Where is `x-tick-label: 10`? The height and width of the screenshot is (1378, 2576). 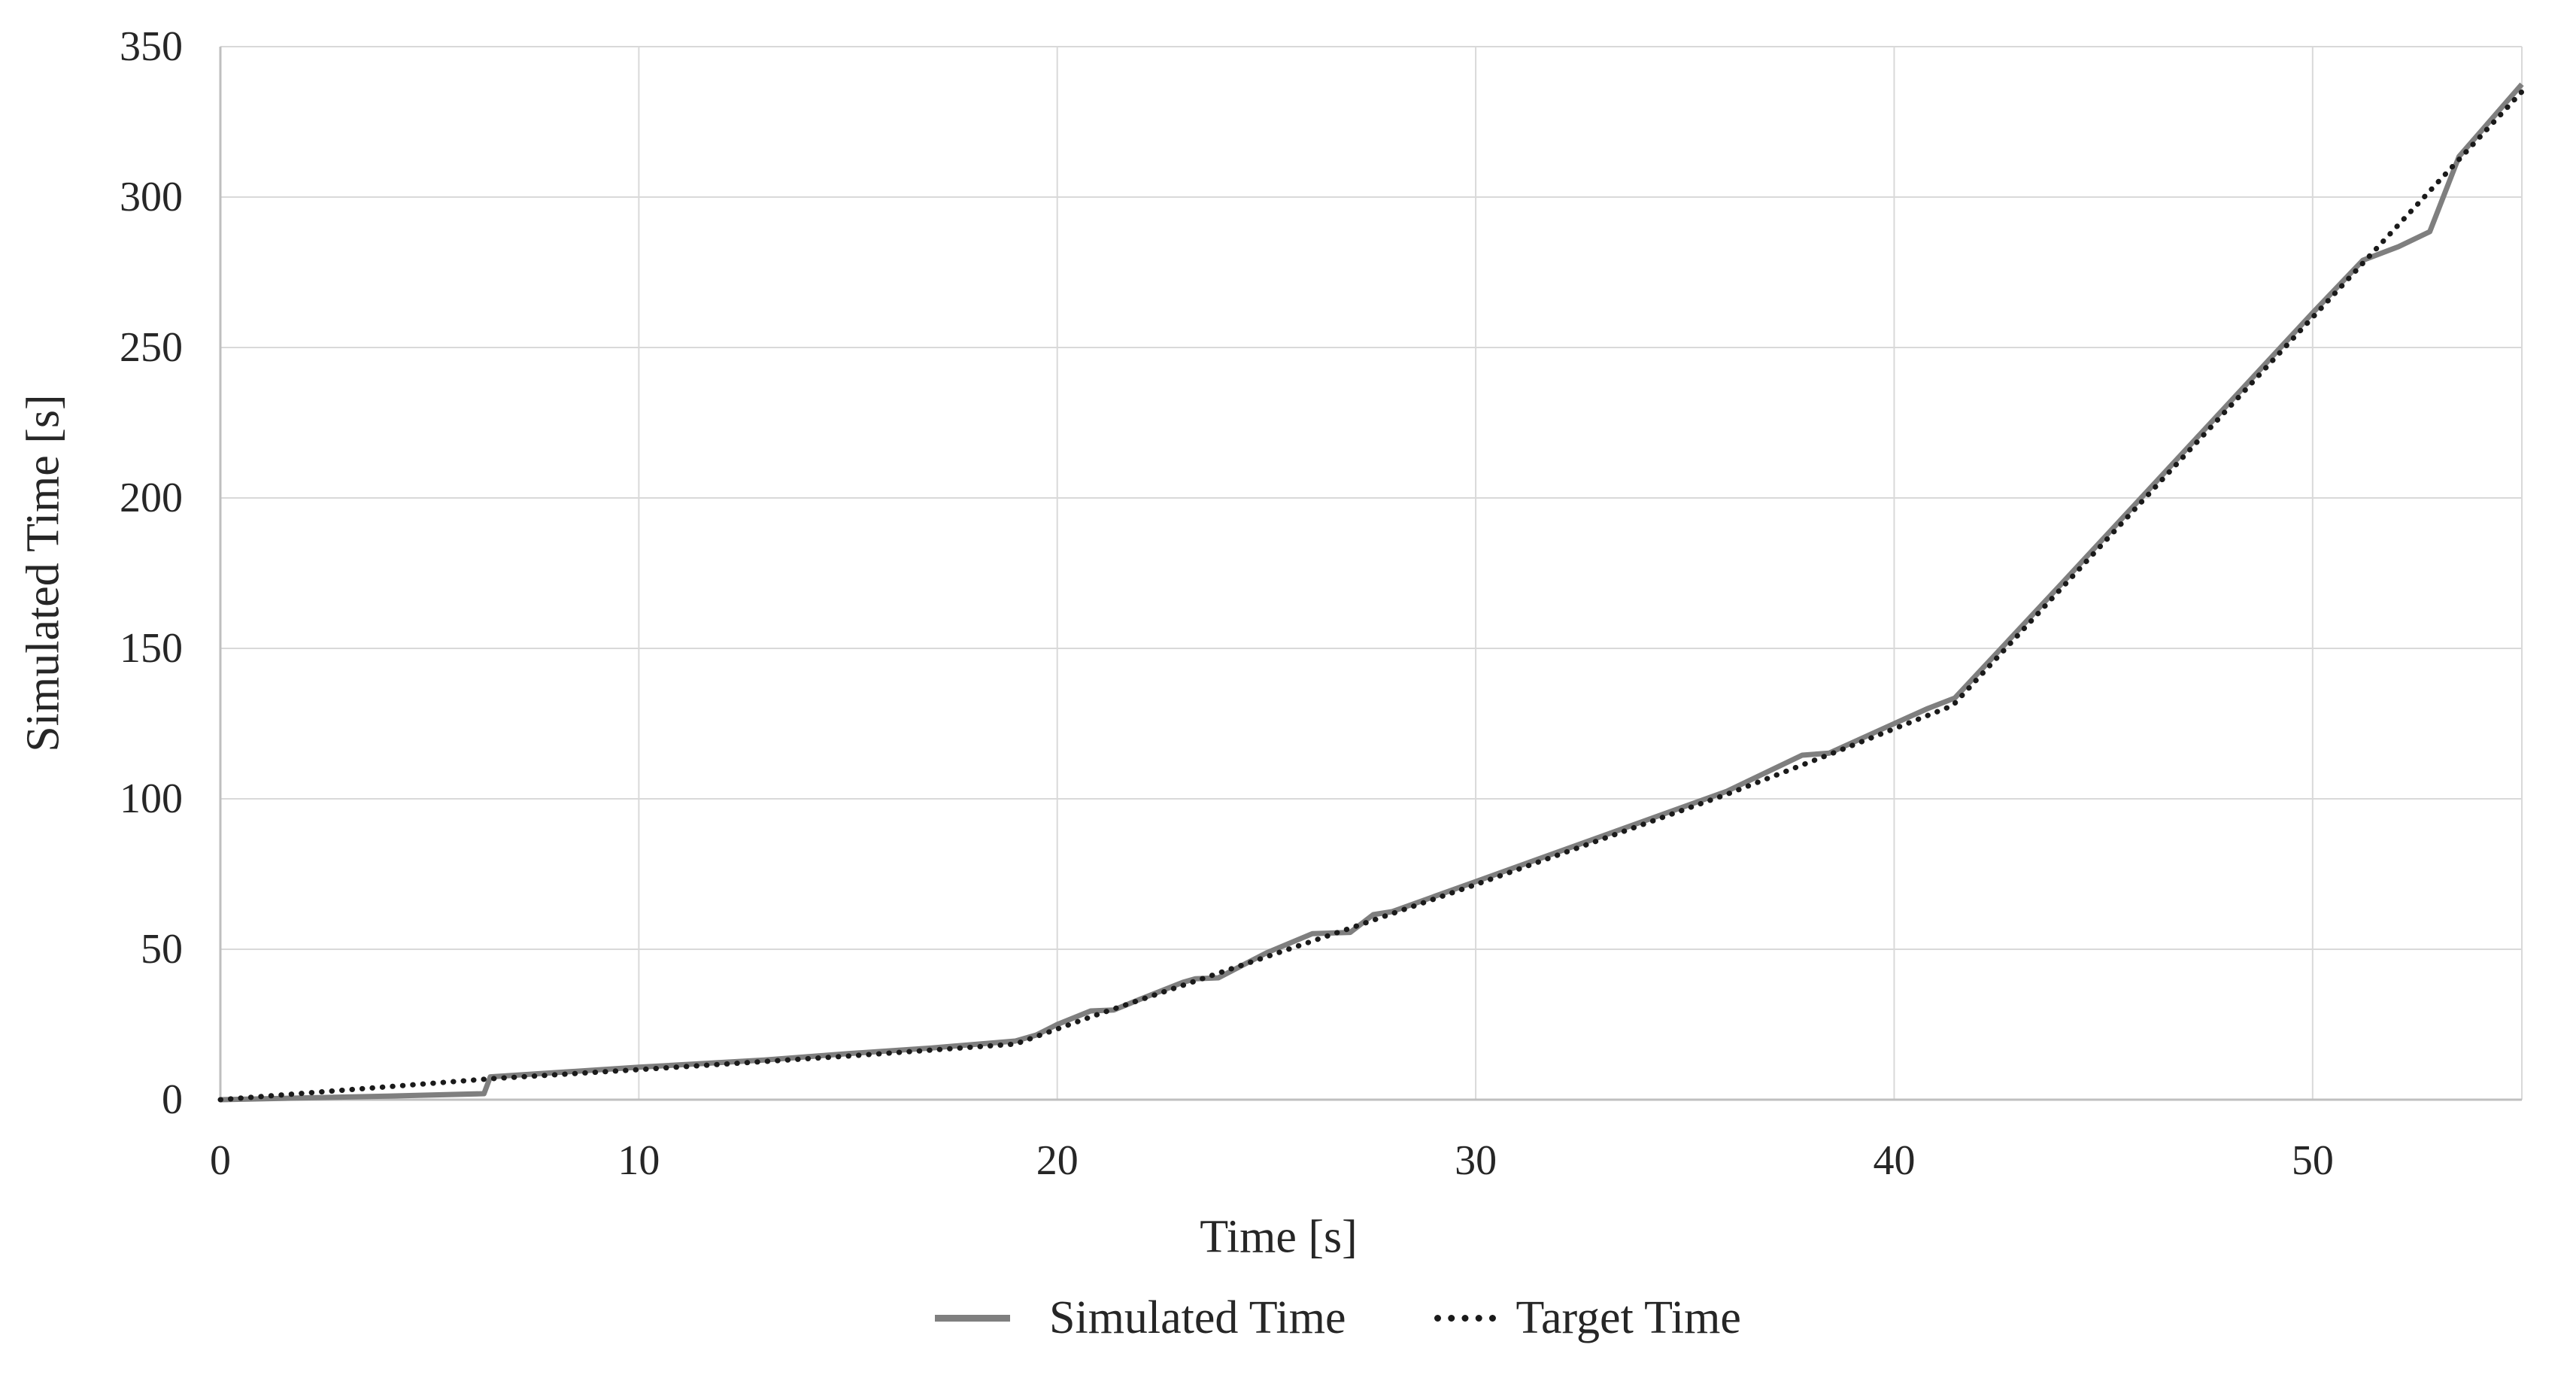
x-tick-label: 10 is located at coordinates (638, 1160).